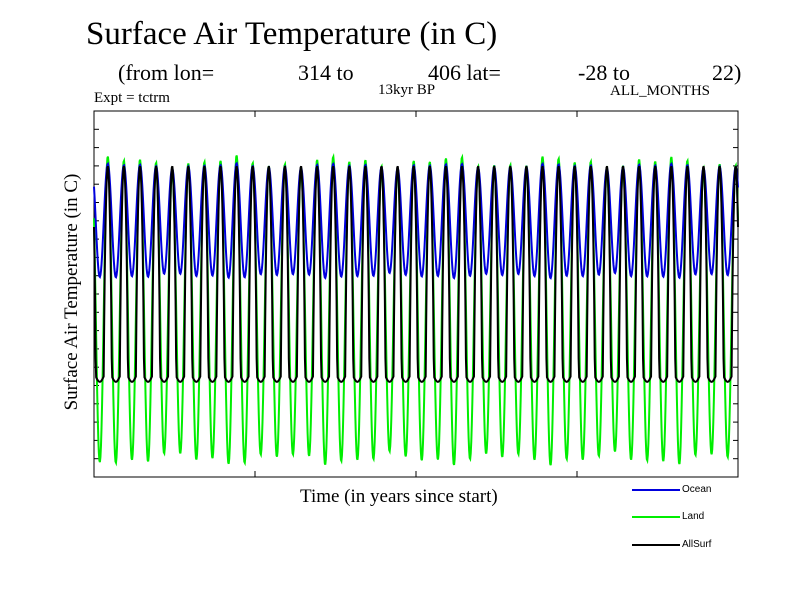  I want to click on subtitle-lon-end-lat: 406 lat=, so click(464, 72).